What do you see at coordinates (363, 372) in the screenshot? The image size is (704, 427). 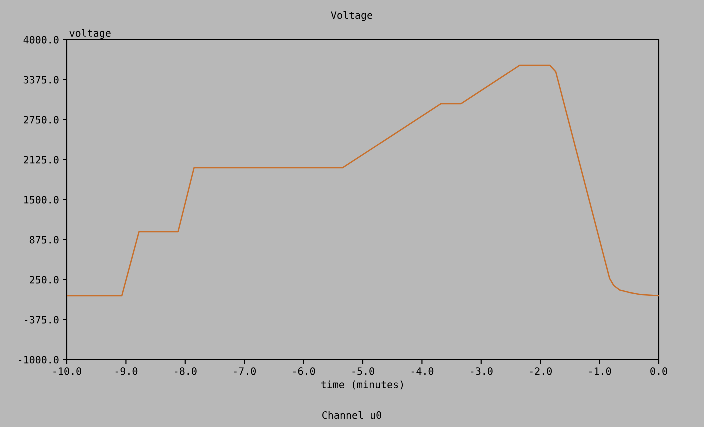 I see `x-tick-label: -5.0` at bounding box center [363, 372].